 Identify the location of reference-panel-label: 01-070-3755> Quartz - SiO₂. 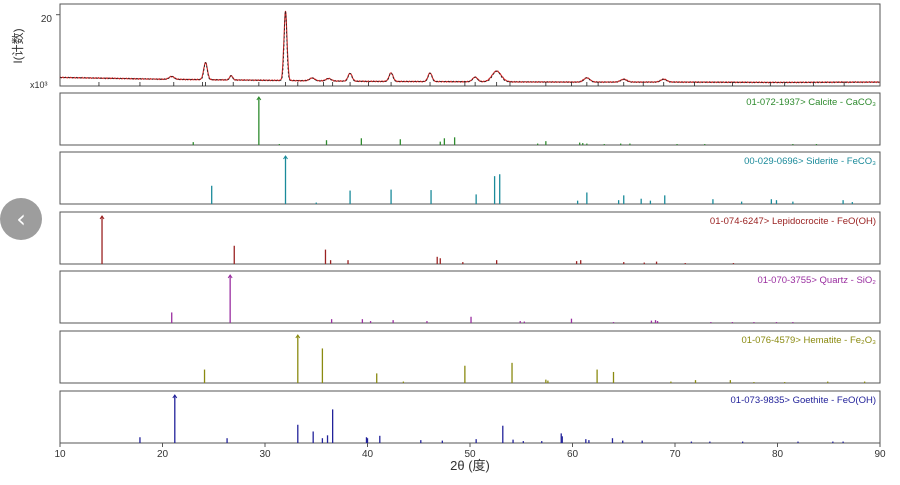
(816, 280).